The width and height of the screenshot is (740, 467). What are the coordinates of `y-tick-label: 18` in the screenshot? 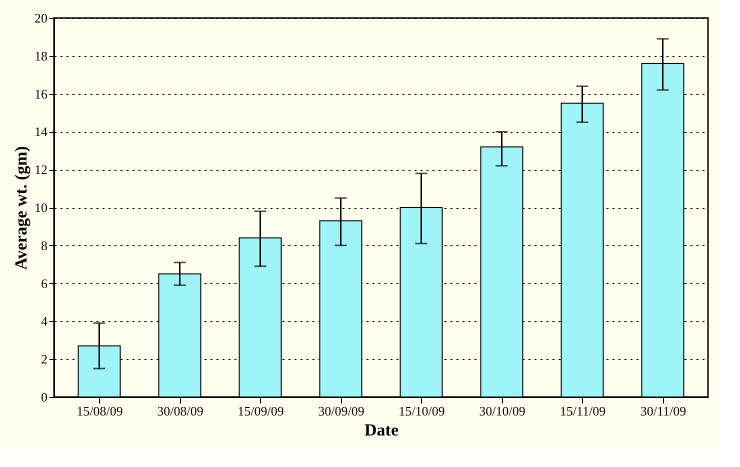 It's located at (41, 56).